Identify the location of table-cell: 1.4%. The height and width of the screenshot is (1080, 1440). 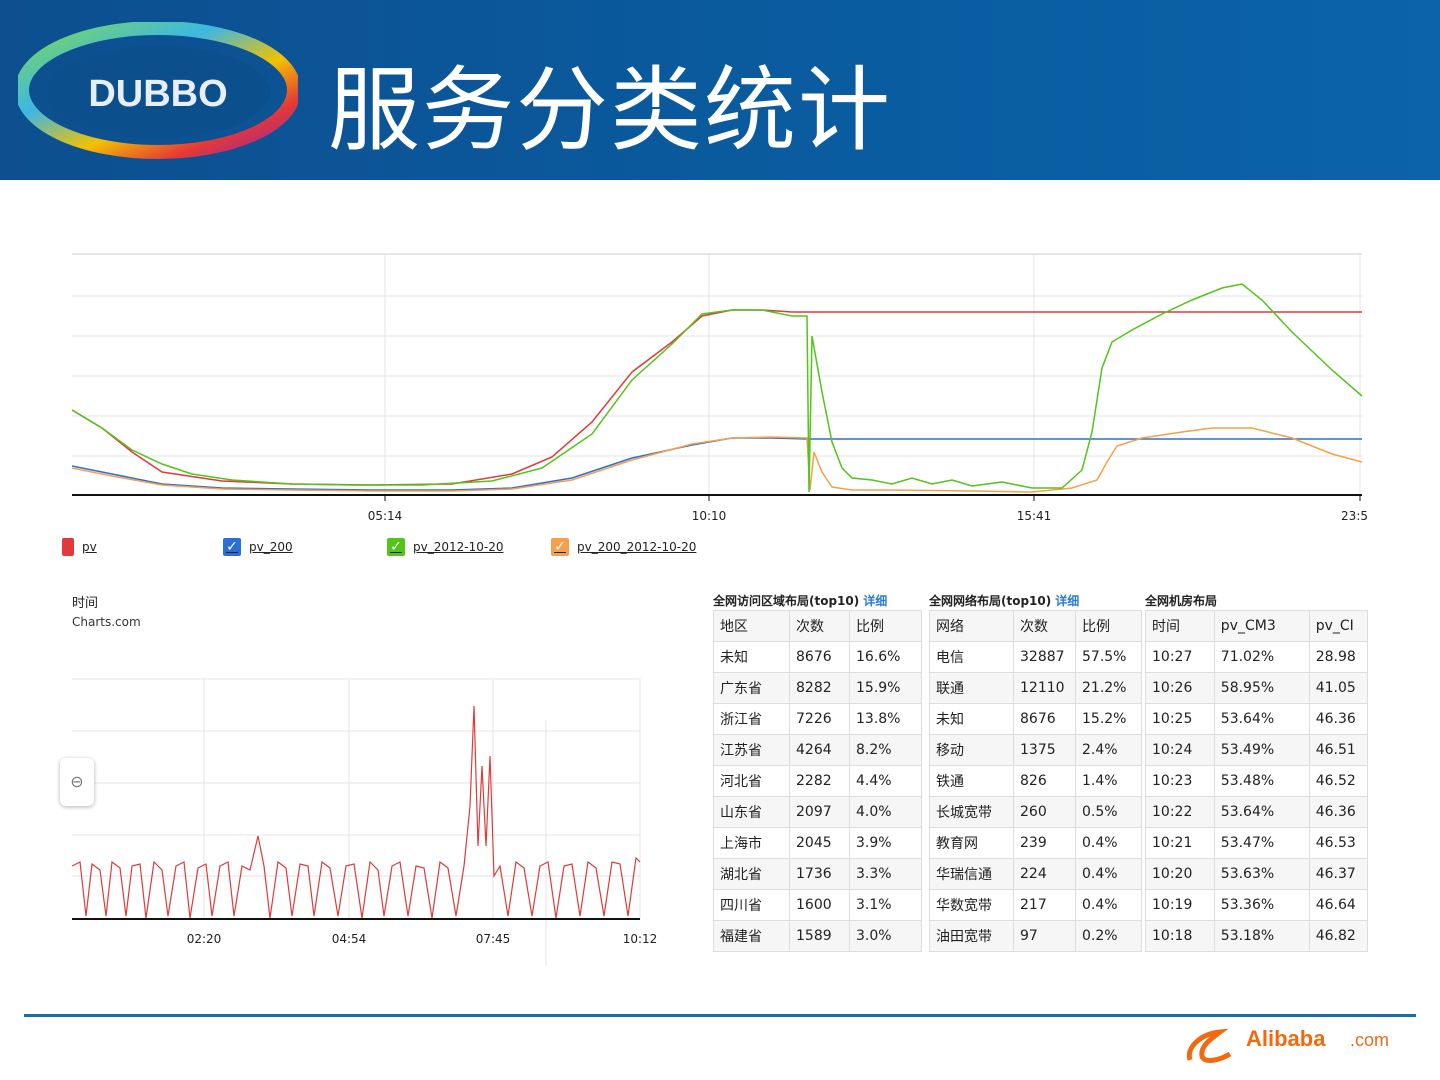
(1108, 781).